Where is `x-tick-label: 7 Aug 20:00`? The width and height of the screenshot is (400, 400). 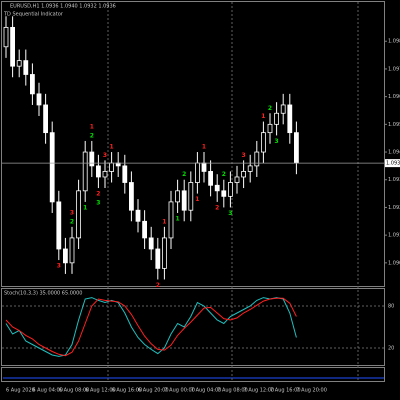
x-tick-label: 7 Aug 20:00 is located at coordinates (311, 391).